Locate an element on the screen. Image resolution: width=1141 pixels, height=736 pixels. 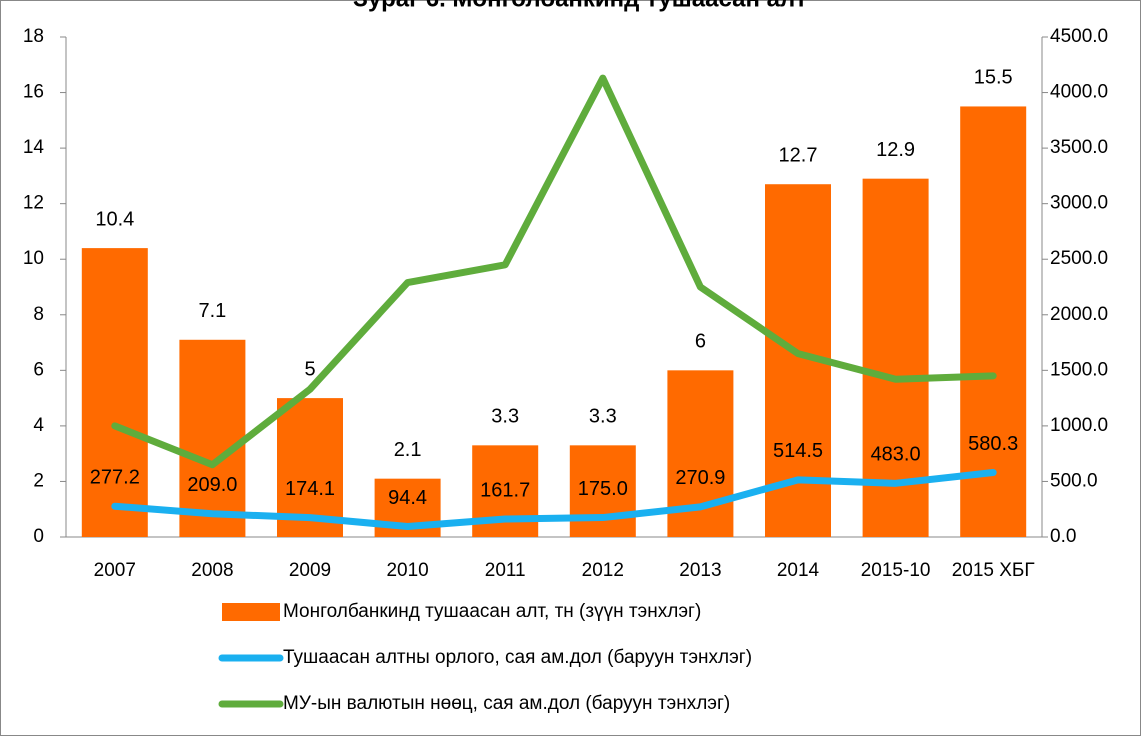
line-label: 277.2 is located at coordinates (115, 477).